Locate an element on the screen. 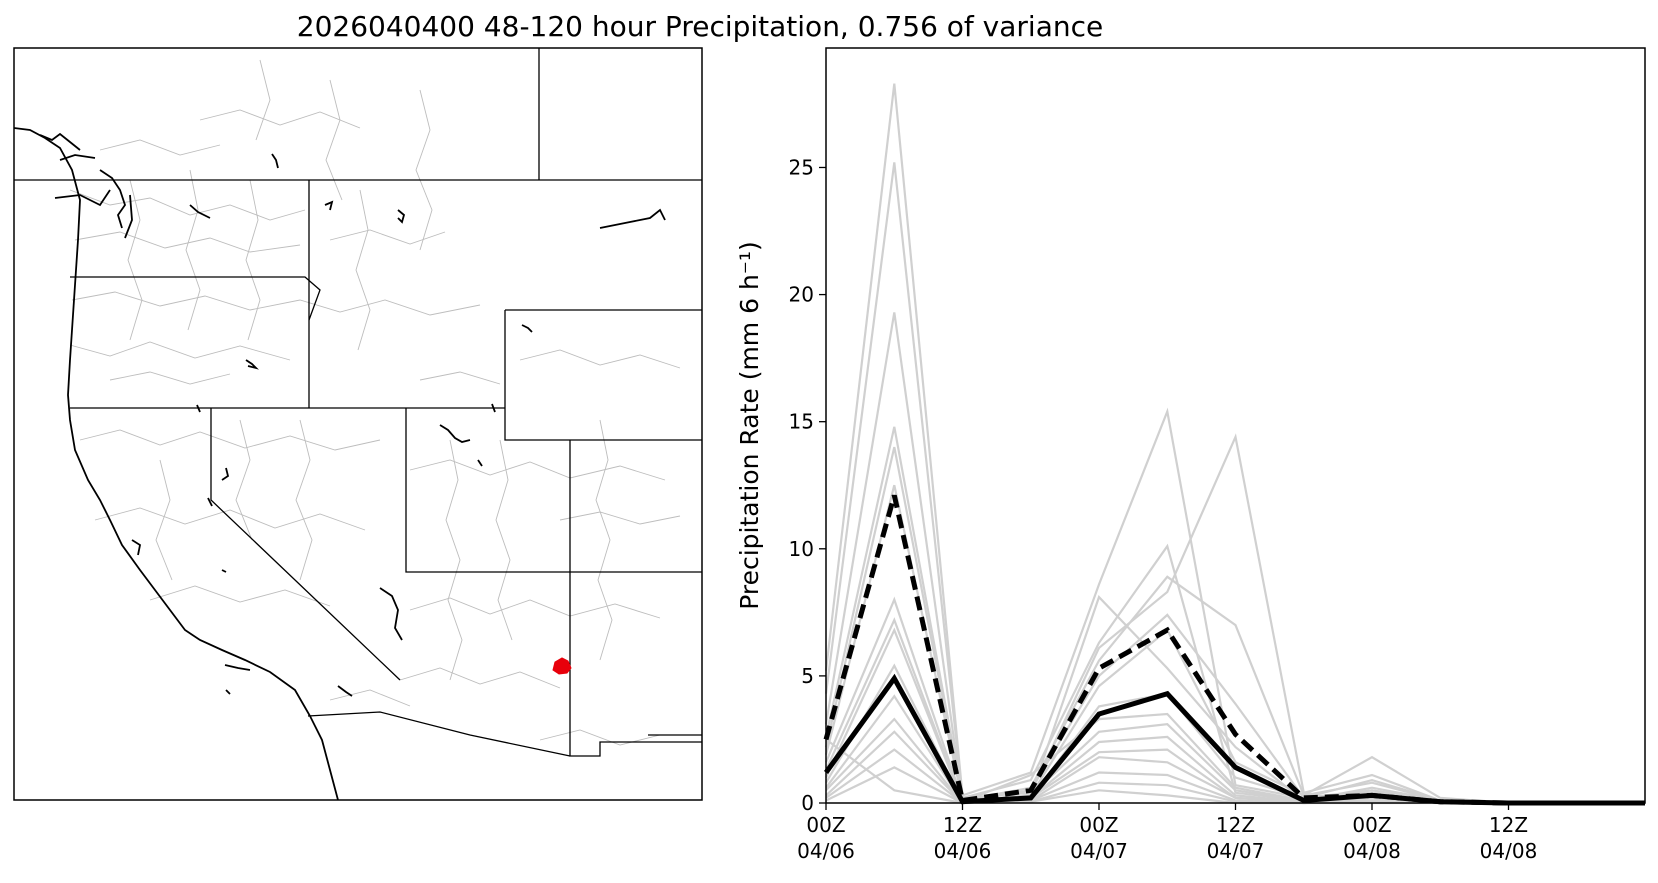  x-tick-label-1-line2: 04/06 is located at coordinates (963, 851).